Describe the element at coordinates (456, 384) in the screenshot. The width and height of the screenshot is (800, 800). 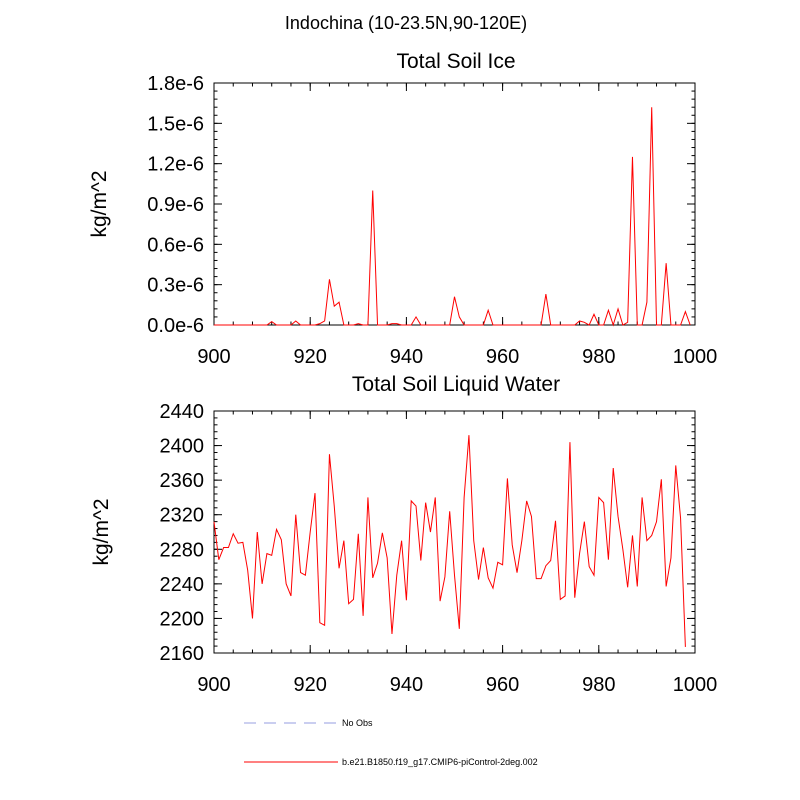
I see `soil-liquid-water-title: Total Soil Liquid Water` at that location.